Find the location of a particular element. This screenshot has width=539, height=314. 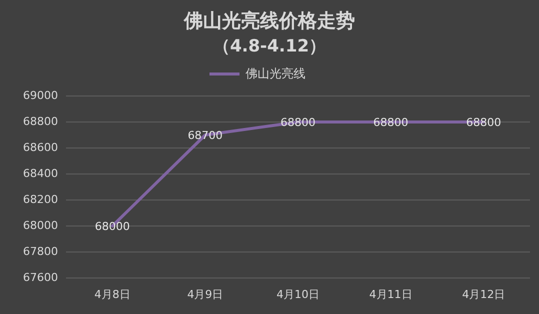

y-tick-label: 68800 is located at coordinates (40, 121).